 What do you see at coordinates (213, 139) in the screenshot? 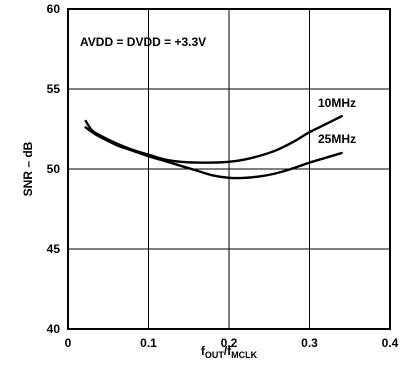
I see `series-10mhz-line` at bounding box center [213, 139].